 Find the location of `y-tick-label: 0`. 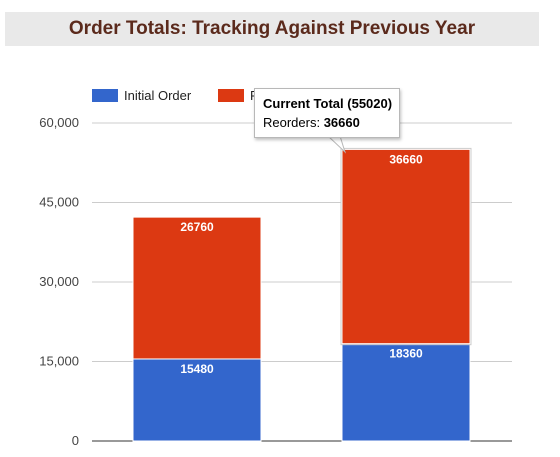

y-tick-label: 0 is located at coordinates (75, 440).